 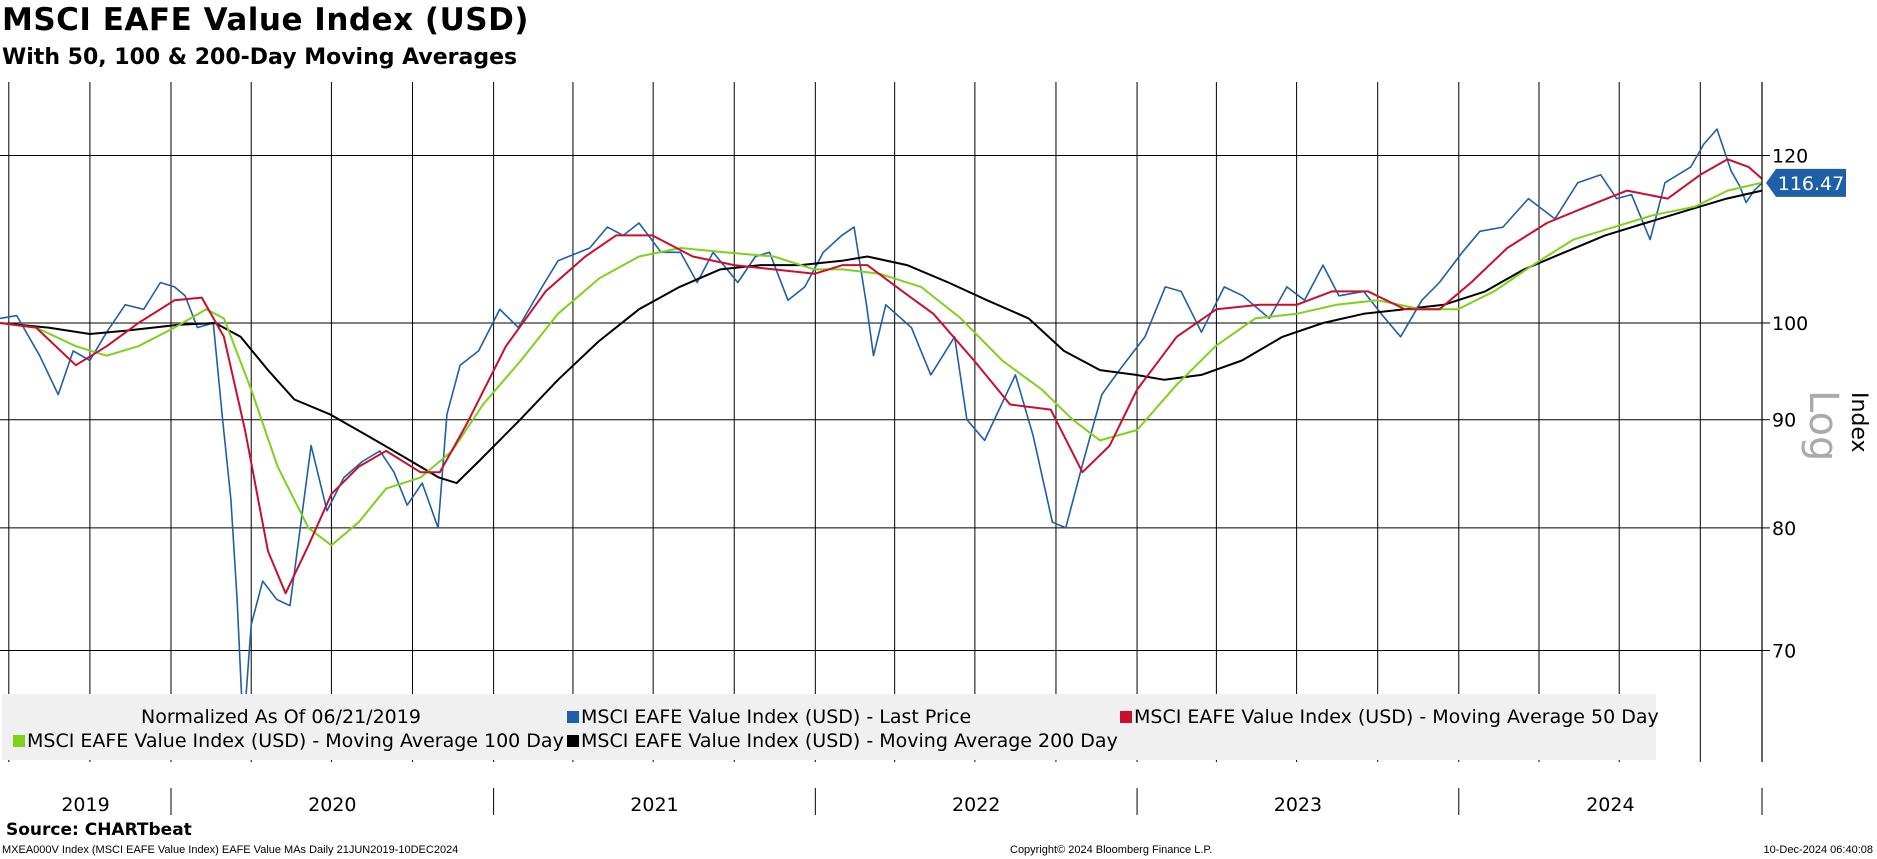 I want to click on x-tick-label: 2023, so click(x=1298, y=804).